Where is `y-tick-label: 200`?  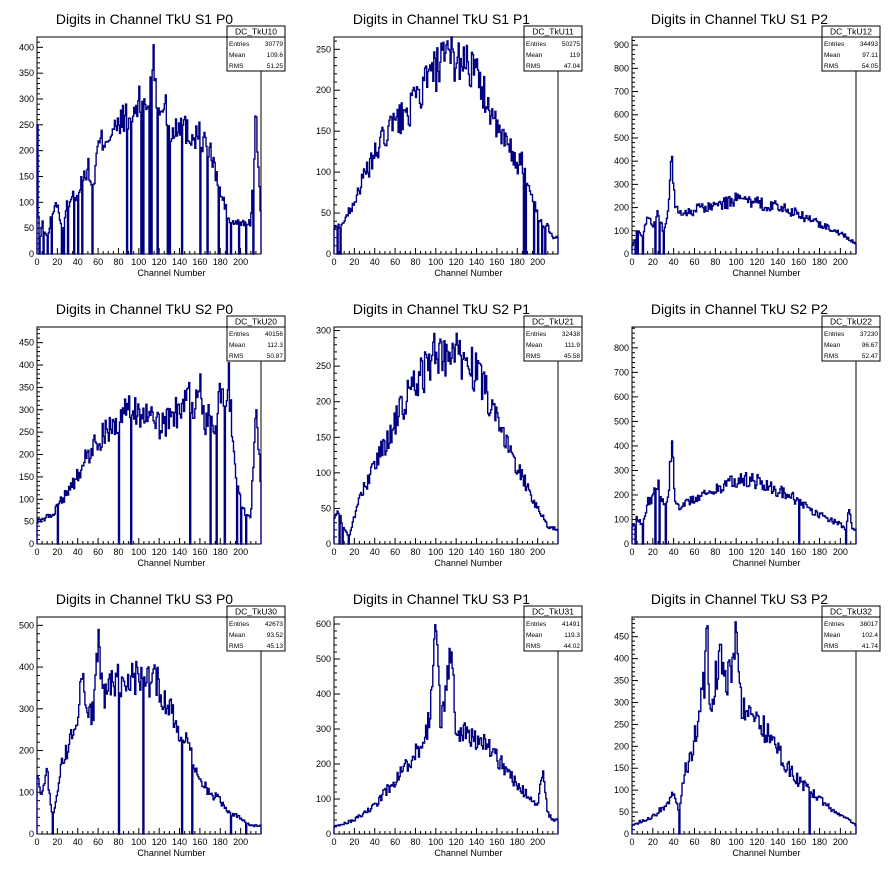 y-tick-label: 200 is located at coordinates (323, 90).